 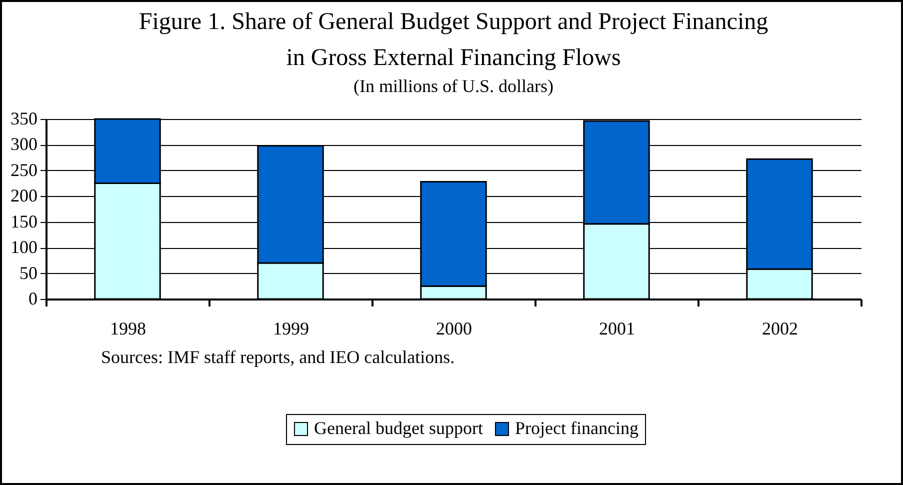 I want to click on y-tick-label: 0, so click(x=33, y=298).